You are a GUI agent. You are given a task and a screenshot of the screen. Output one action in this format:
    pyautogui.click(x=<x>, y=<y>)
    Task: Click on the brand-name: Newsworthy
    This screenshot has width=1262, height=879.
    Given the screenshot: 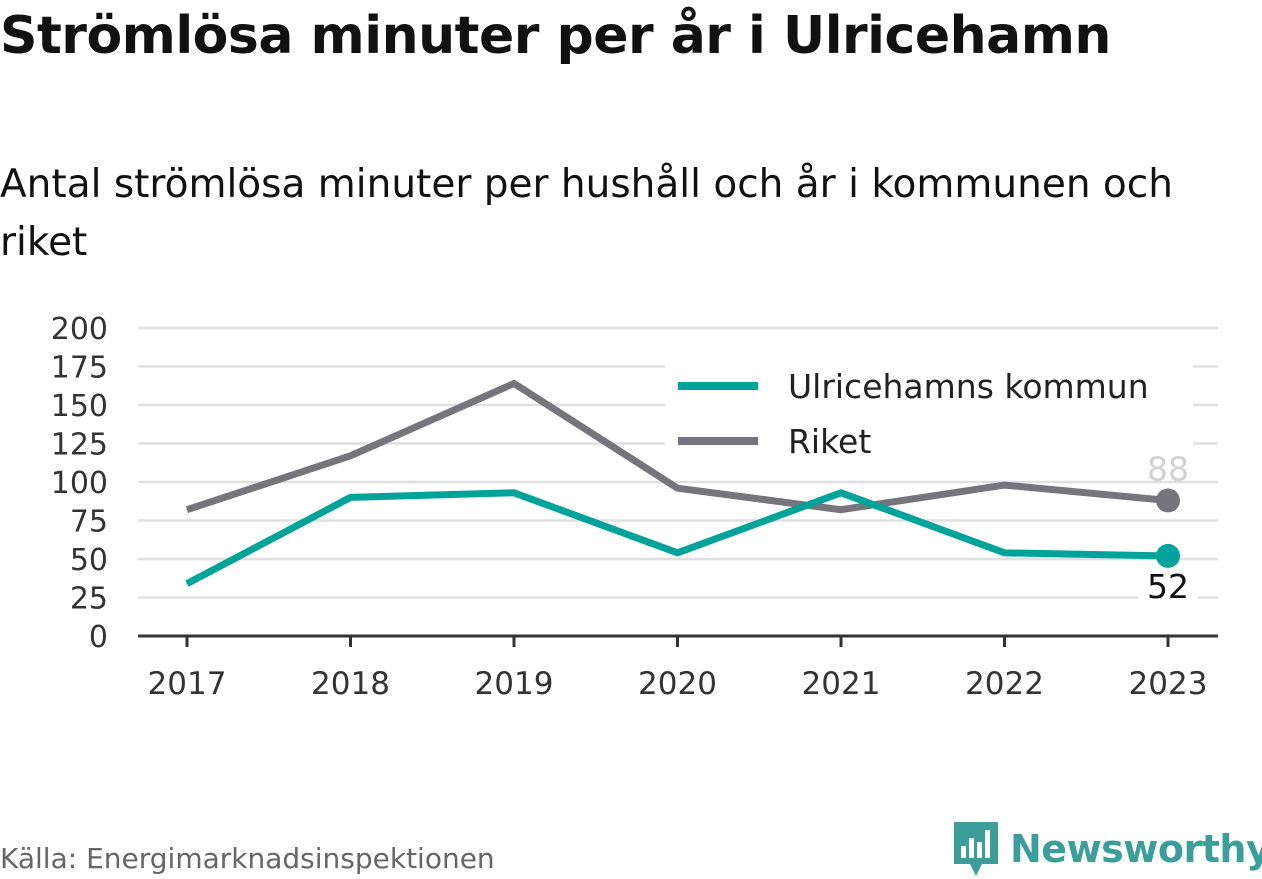 What is the action you would take?
    pyautogui.click(x=1136, y=849)
    